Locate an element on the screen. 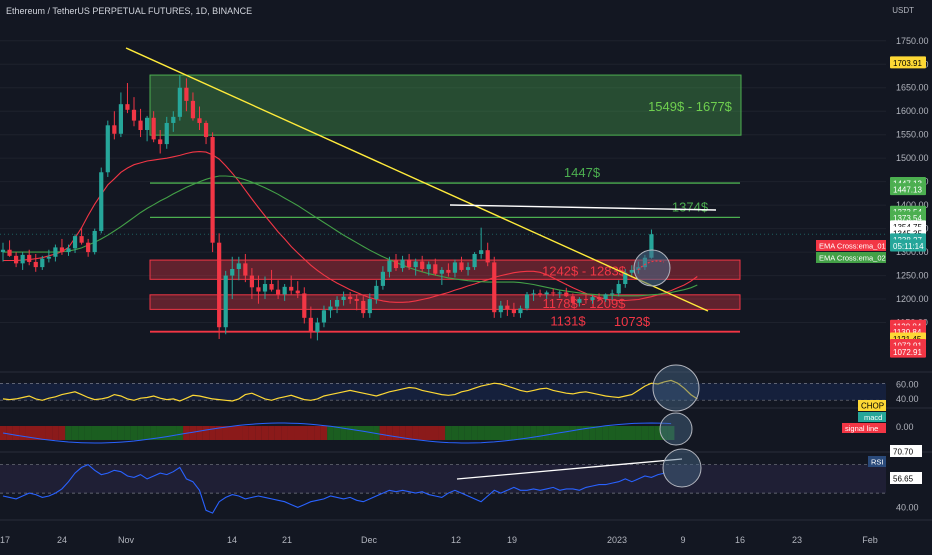 This screenshot has height=555, width=932. rsi-y-tick: 40.00 is located at coordinates (907, 507).